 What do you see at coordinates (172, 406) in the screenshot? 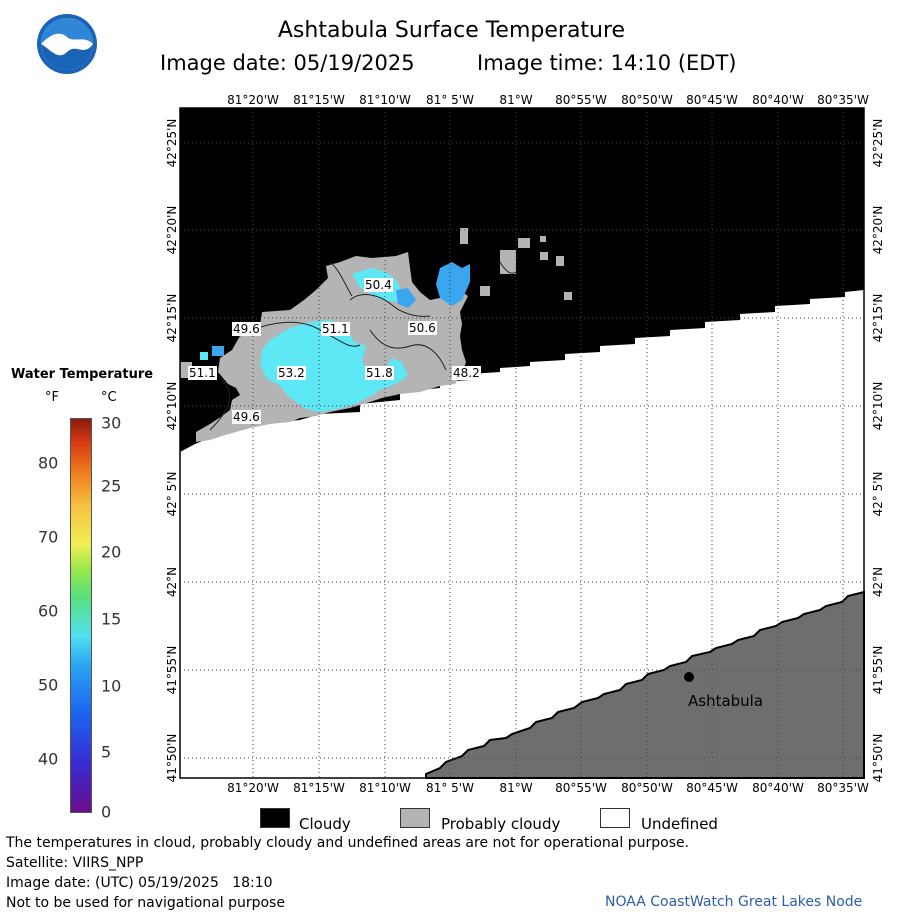
I see `lat-label-left: 42°10'N` at bounding box center [172, 406].